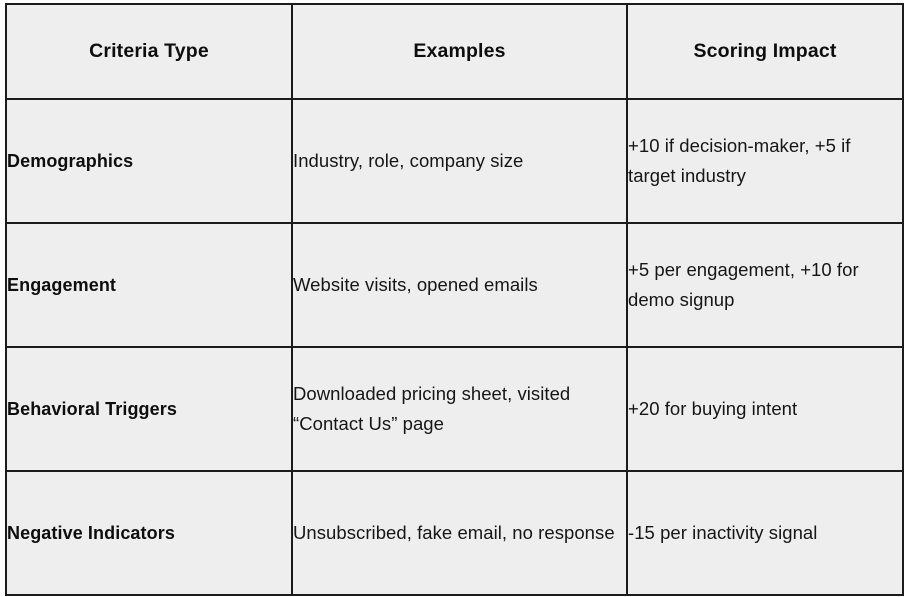  Describe the element at coordinates (62, 284) in the screenshot. I see `cell-text: Engagement` at that location.